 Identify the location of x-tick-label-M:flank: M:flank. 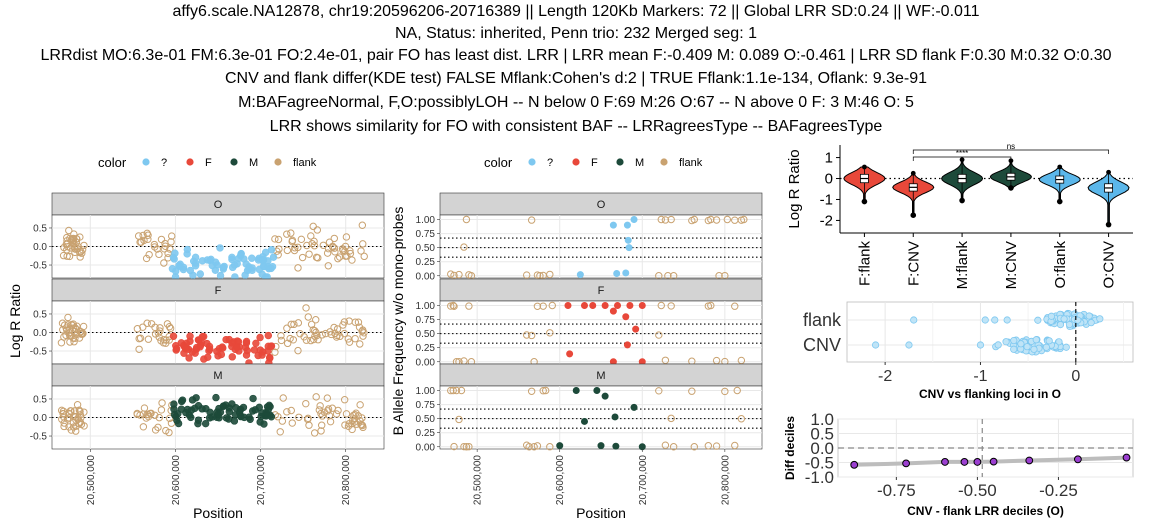
(962, 265).